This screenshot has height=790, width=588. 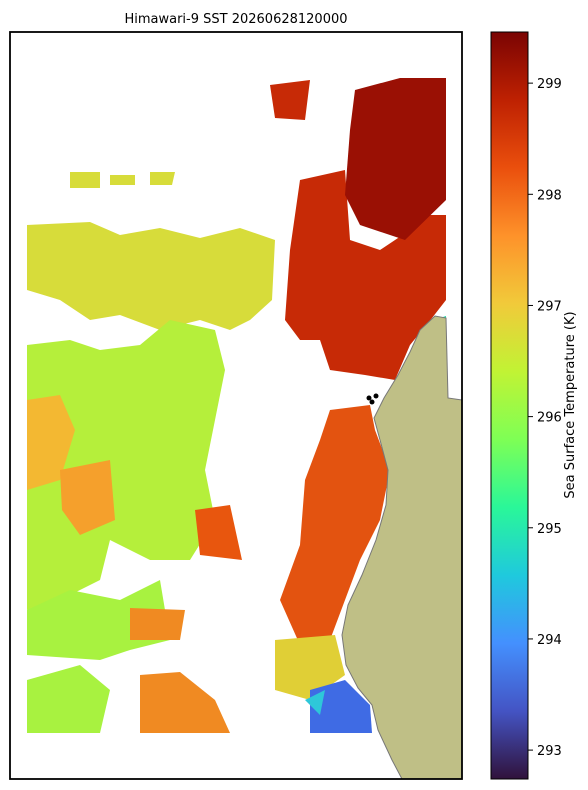 What do you see at coordinates (549, 195) in the screenshot?
I see `colorbar-tick-label: 298` at bounding box center [549, 195].